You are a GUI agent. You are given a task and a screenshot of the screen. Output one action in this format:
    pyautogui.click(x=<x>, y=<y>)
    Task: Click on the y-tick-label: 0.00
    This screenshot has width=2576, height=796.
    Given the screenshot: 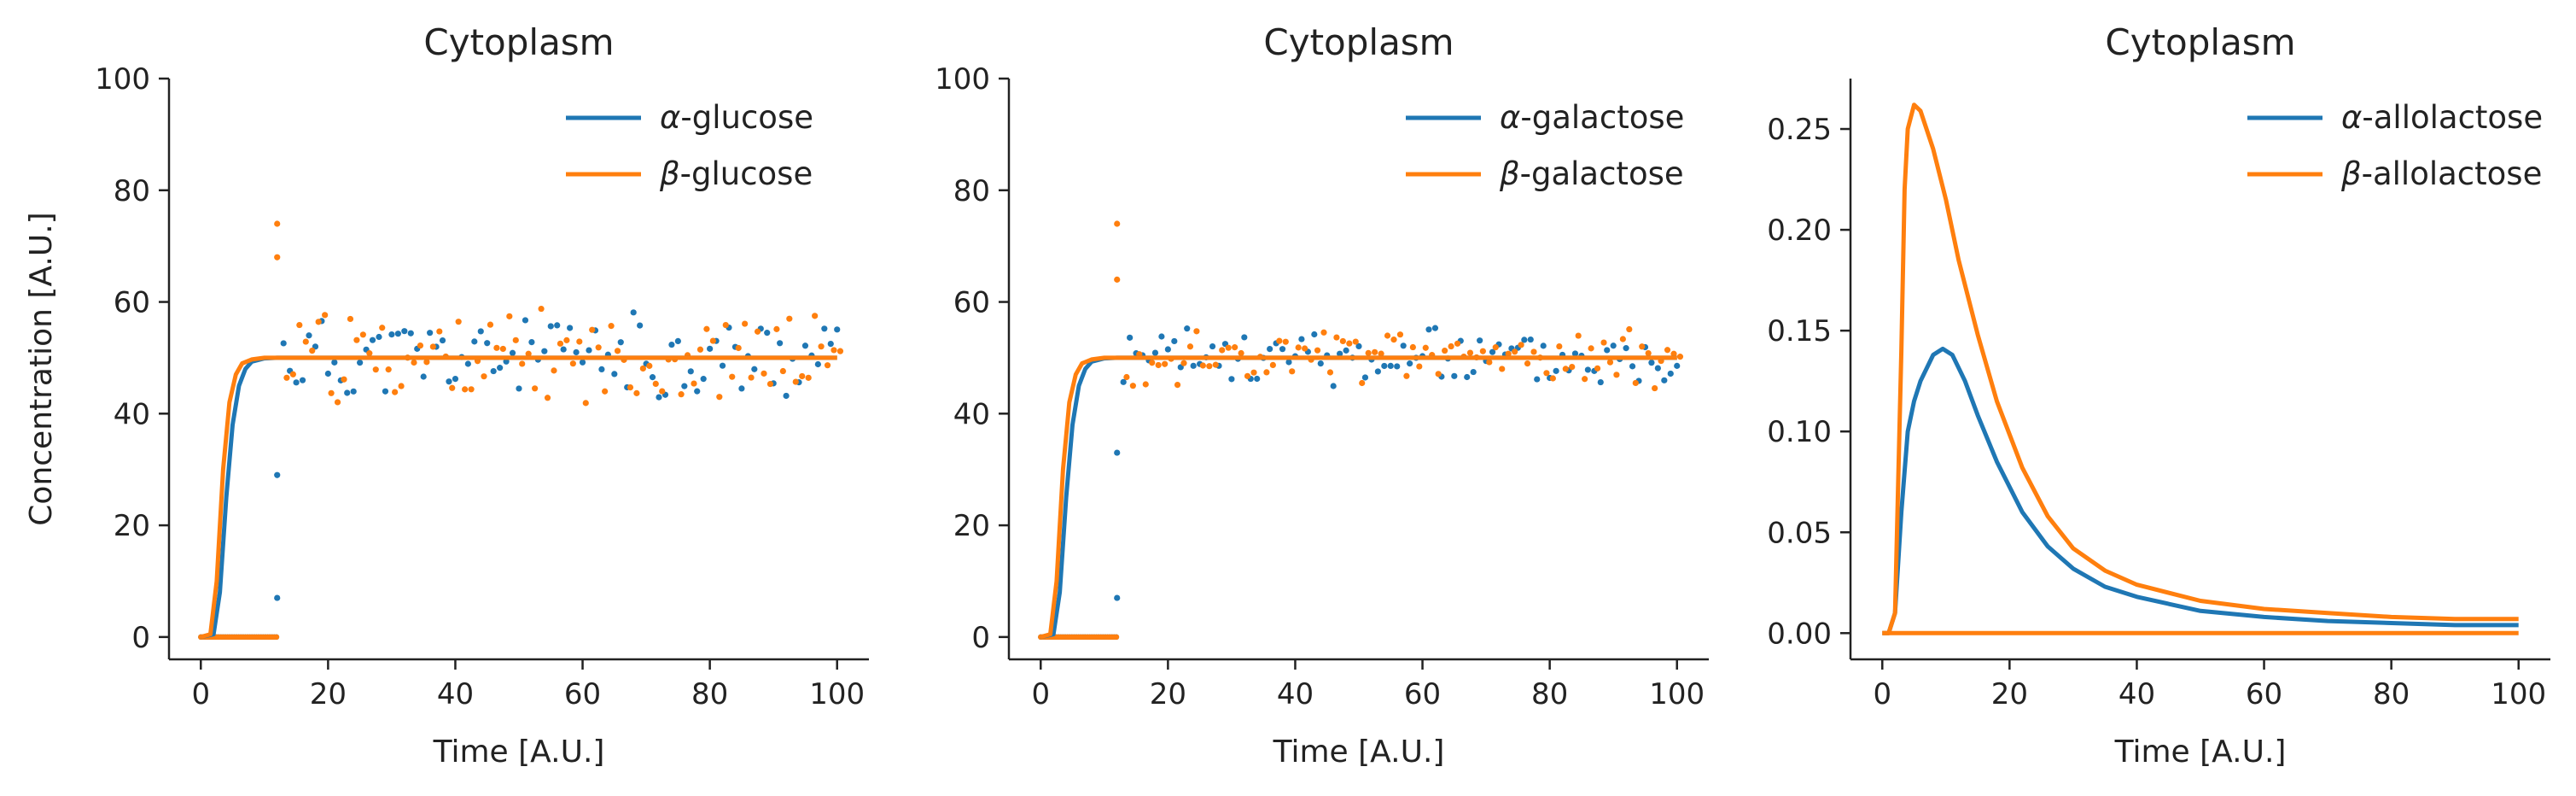 What is the action you would take?
    pyautogui.click(x=1799, y=634)
    